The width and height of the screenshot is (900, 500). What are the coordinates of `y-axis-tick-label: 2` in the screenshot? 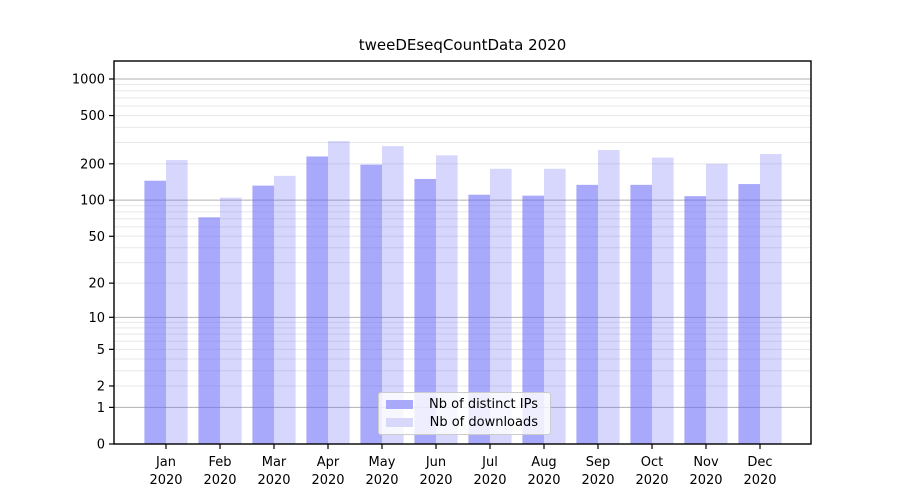 It's located at (101, 386).